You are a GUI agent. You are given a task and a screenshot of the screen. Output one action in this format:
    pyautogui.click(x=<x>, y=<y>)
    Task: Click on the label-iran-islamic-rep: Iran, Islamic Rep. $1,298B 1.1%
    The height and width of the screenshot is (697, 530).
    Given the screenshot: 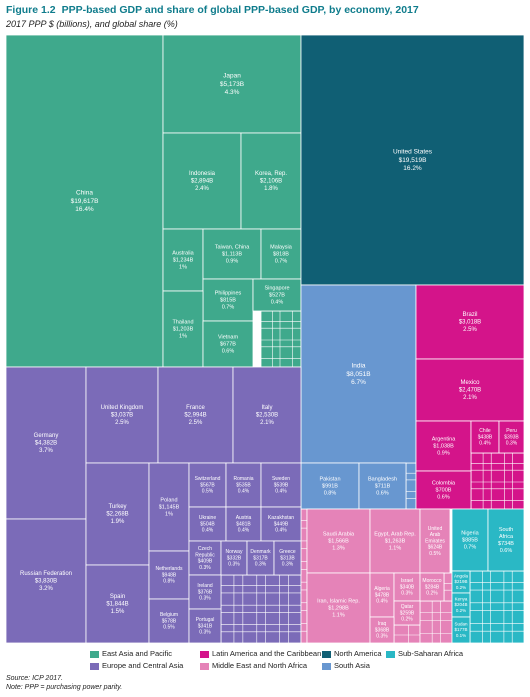 What is the action you would take?
    pyautogui.click(x=338, y=609)
    